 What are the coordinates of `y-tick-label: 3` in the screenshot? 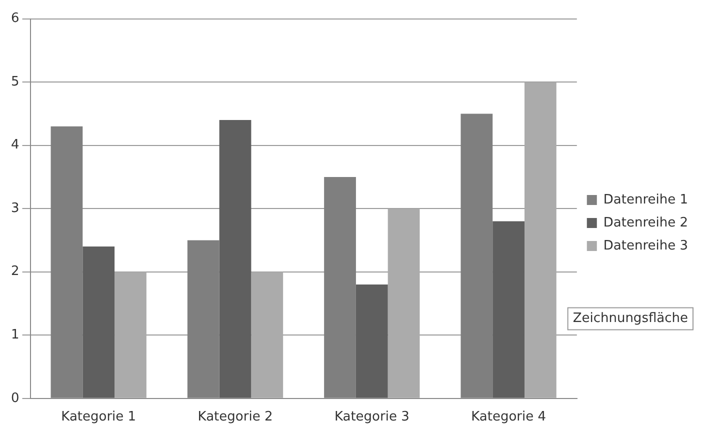 It's located at (15, 208).